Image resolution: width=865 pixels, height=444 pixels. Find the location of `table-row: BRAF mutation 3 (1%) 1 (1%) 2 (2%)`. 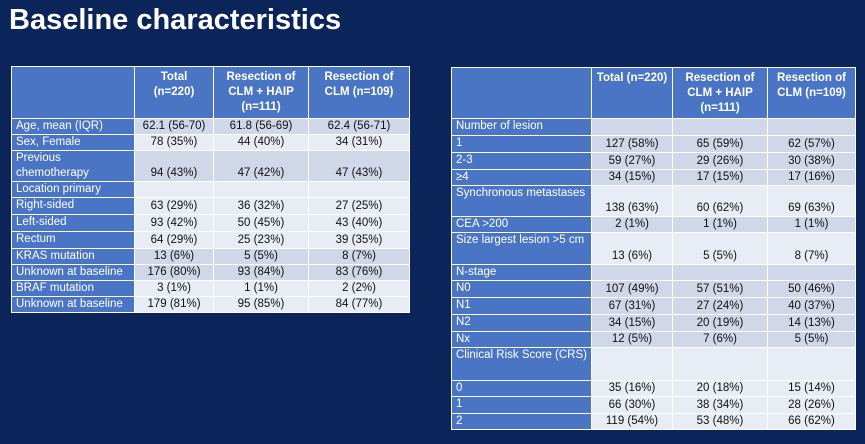

table-row: BRAF mutation 3 (1%) 1 (1%) 2 (2%) is located at coordinates (210, 288).